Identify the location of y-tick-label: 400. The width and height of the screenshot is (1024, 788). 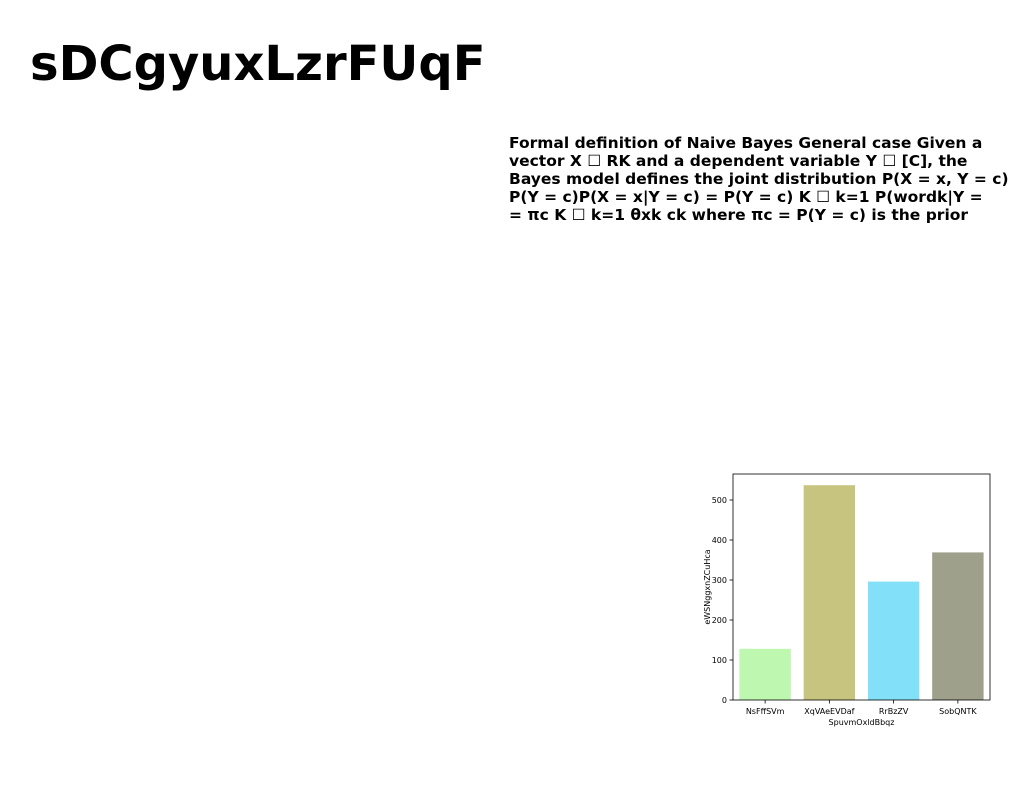
(719, 540).